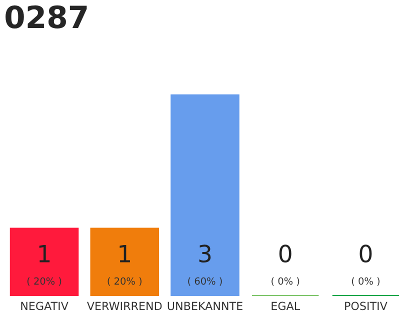 This screenshot has width=410, height=320. What do you see at coordinates (205, 265) in the screenshot?
I see `data-label: 3 ( 60% )` at bounding box center [205, 265].